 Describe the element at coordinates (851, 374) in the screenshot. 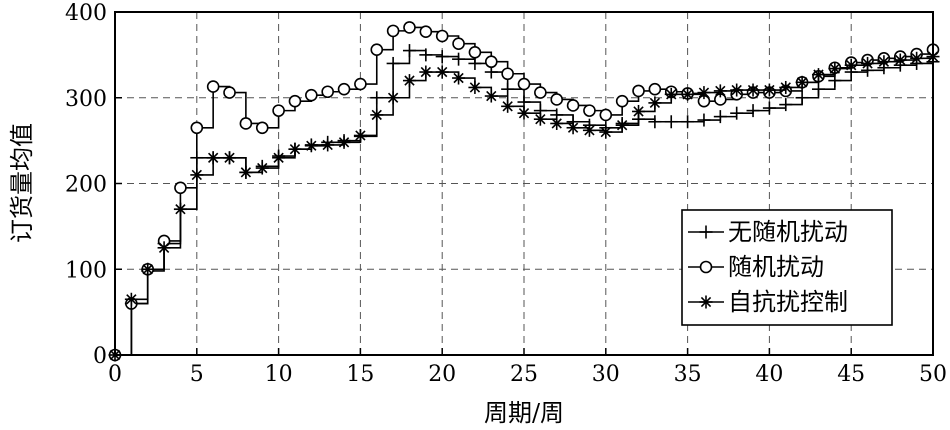

I see `x-tick-label: 45` at that location.